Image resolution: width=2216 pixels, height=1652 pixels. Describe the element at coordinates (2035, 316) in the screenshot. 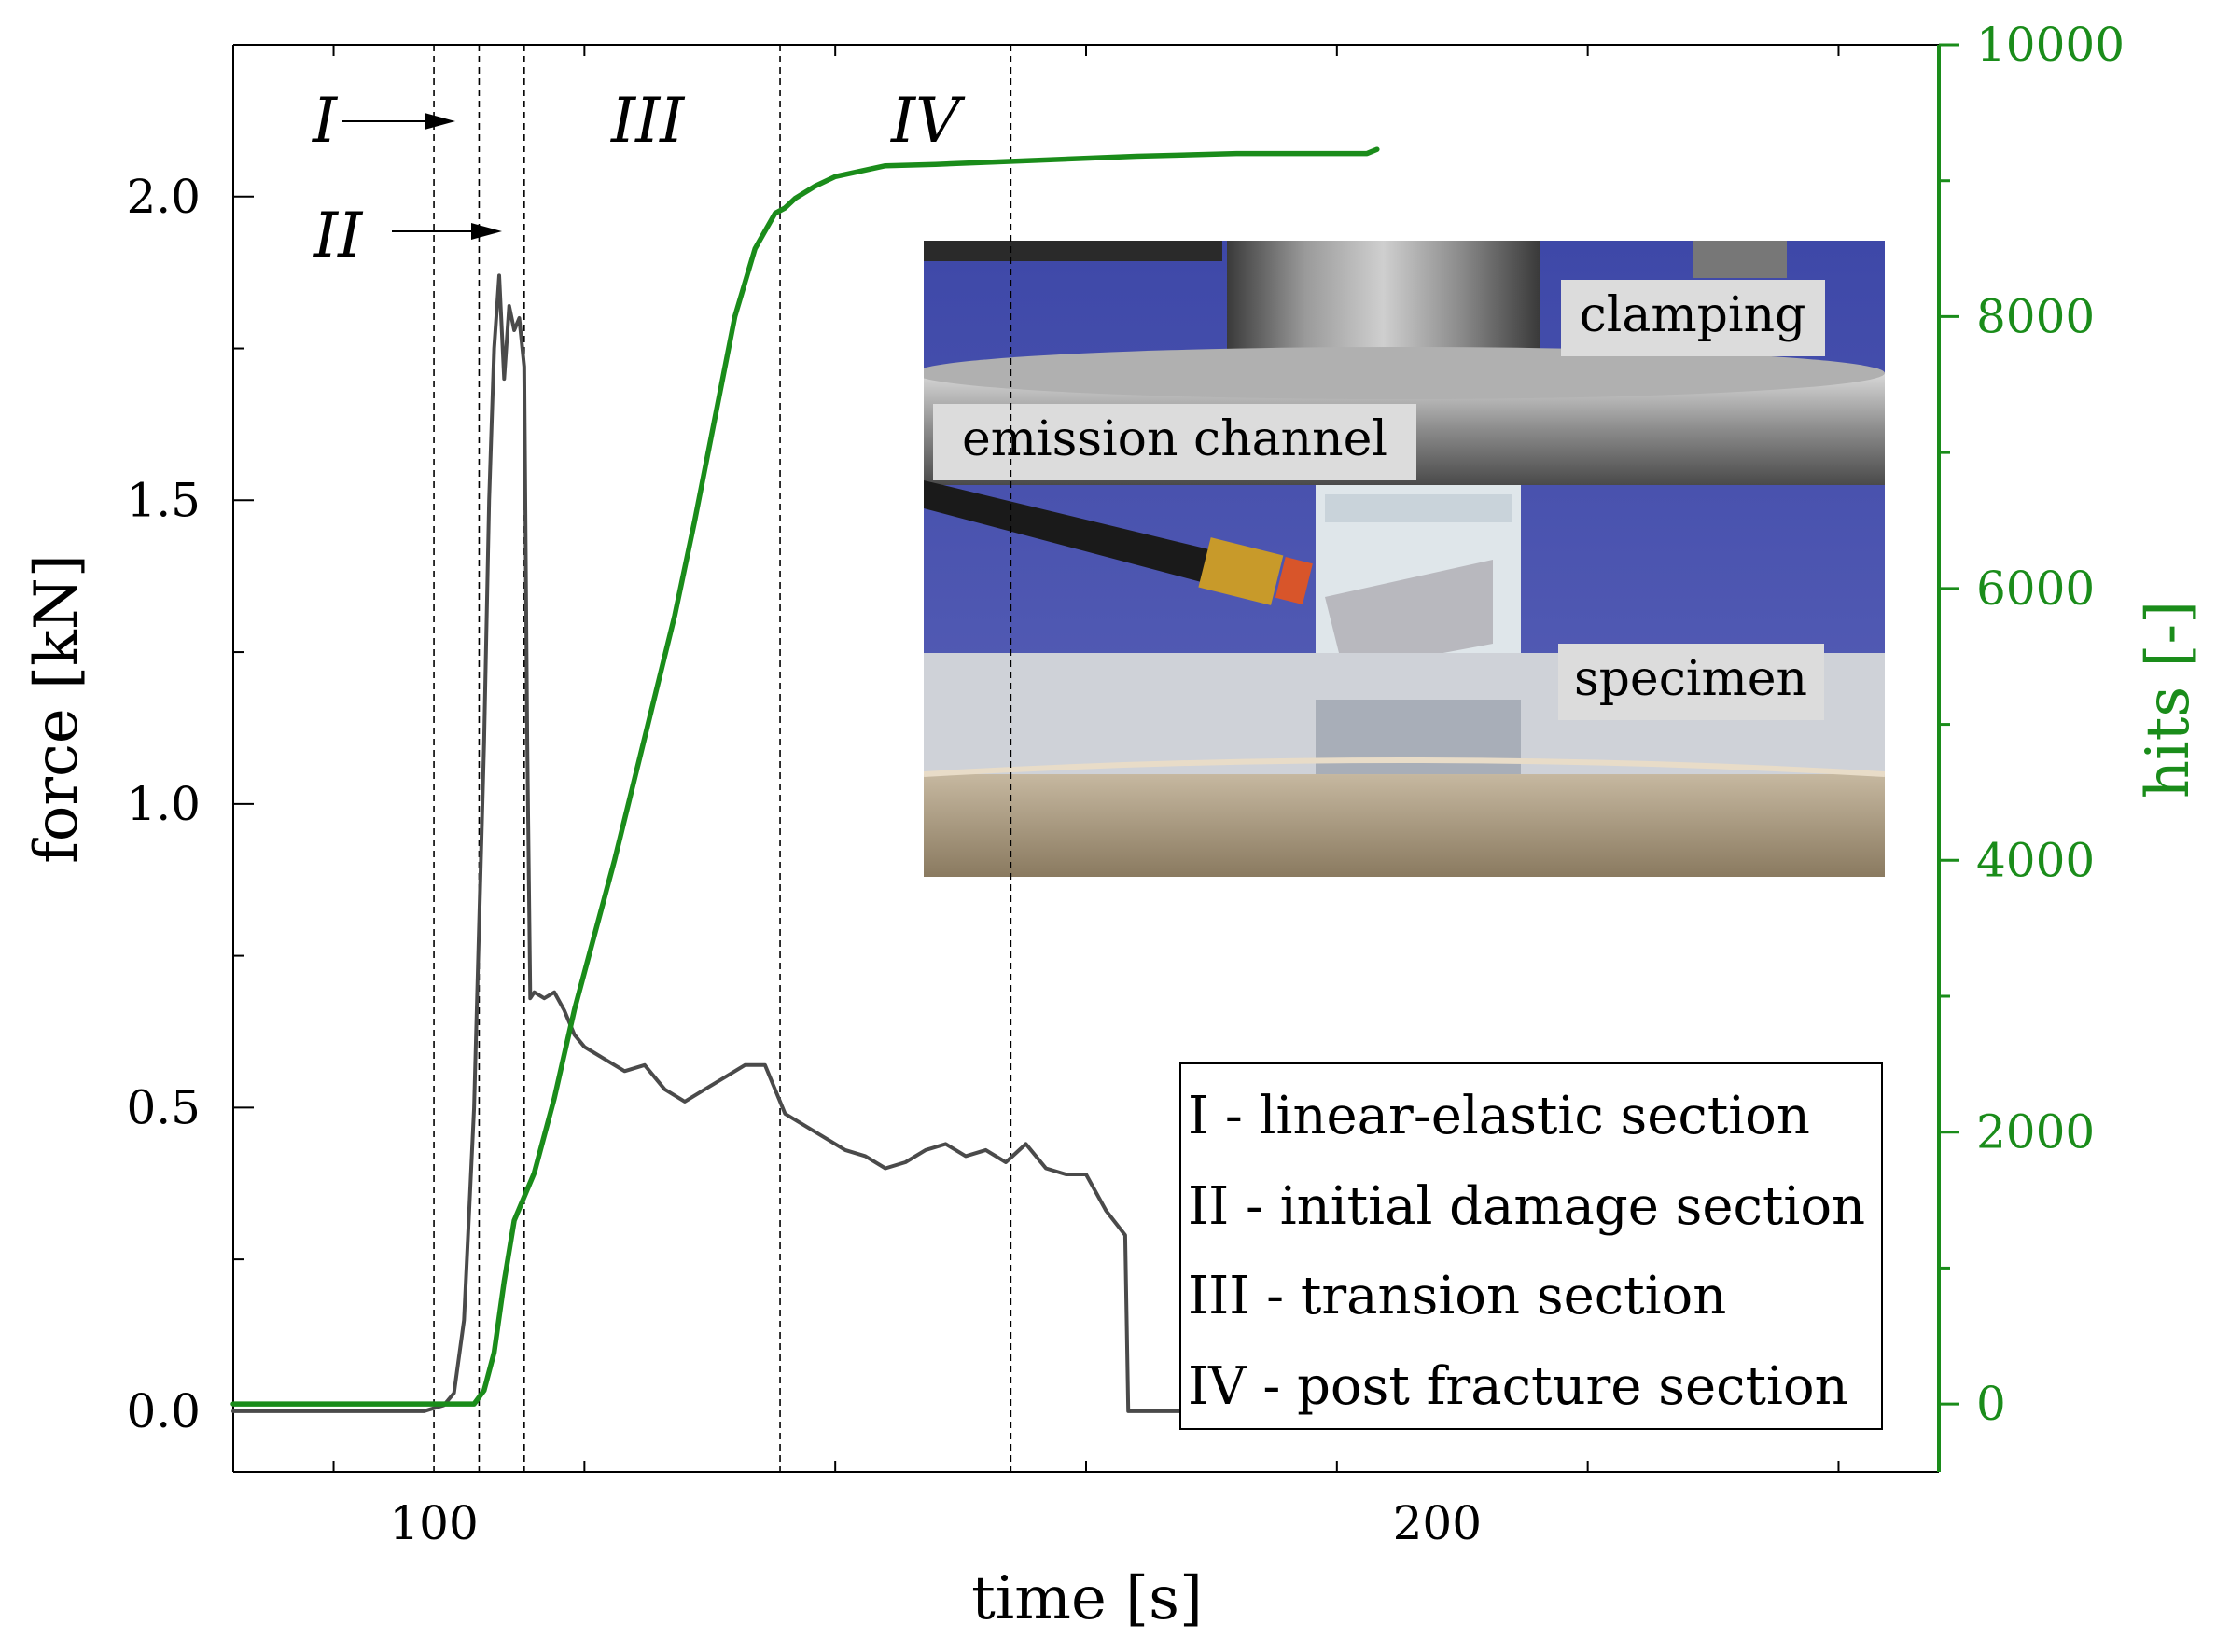

I see `y-right-tick-label: 8000` at that location.